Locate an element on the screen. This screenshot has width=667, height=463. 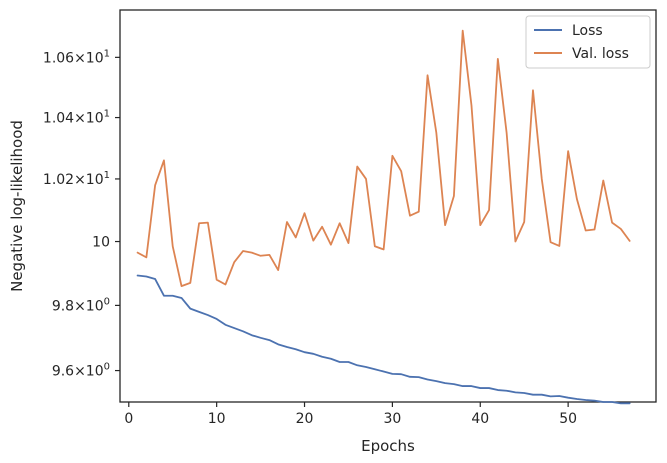
y-tick-label: 1.06×10¹ is located at coordinates (76, 57).